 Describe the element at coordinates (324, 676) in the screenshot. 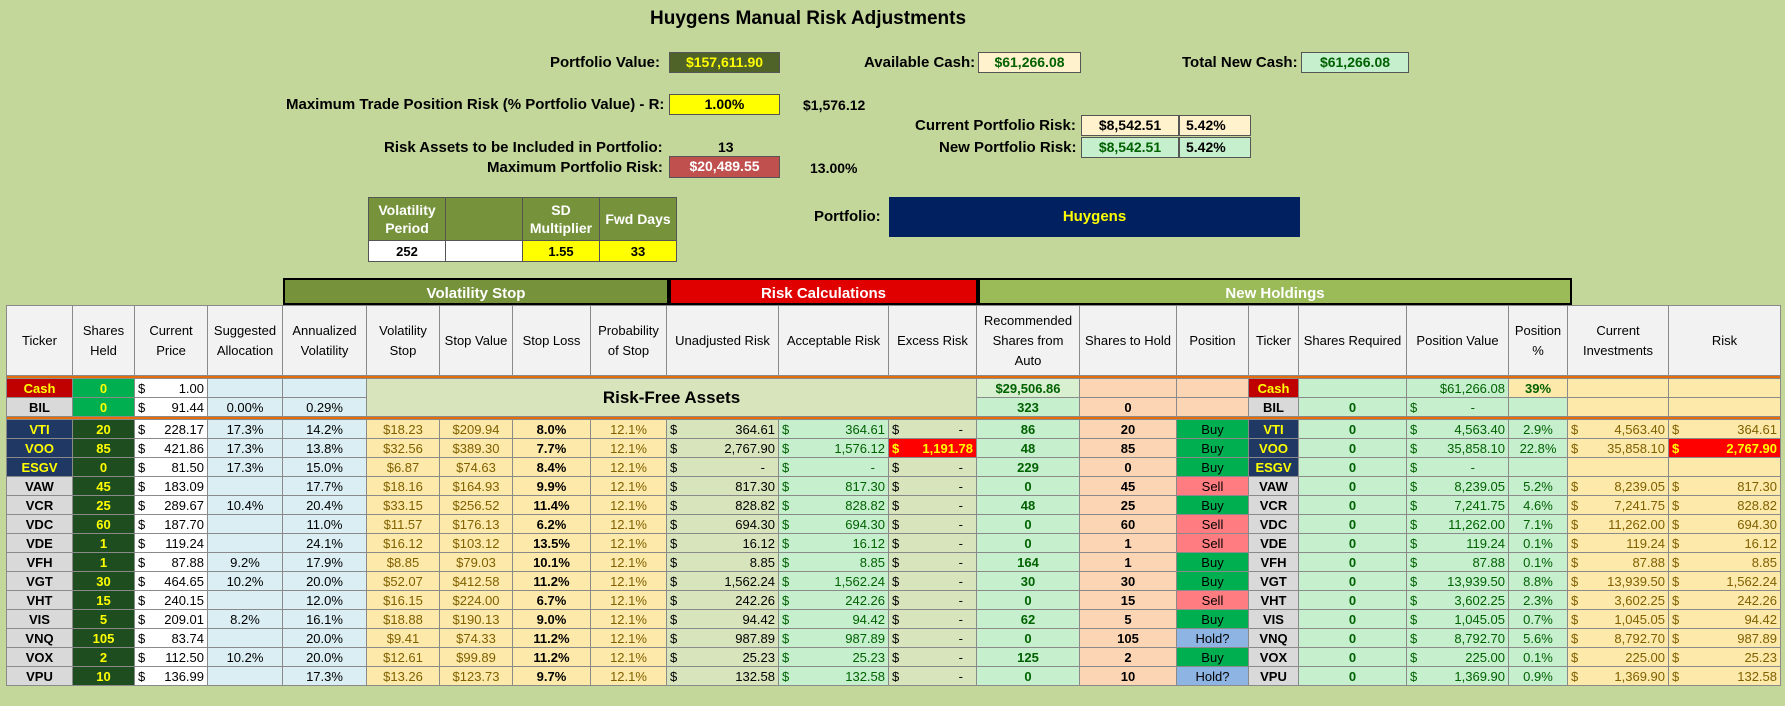

I see `volatility-cell: 17.3%` at that location.